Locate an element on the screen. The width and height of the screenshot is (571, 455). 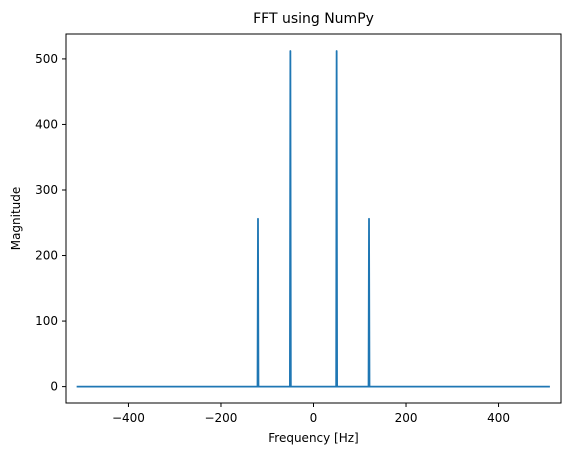
chart-title: FFT using NumPy is located at coordinates (313, 19).